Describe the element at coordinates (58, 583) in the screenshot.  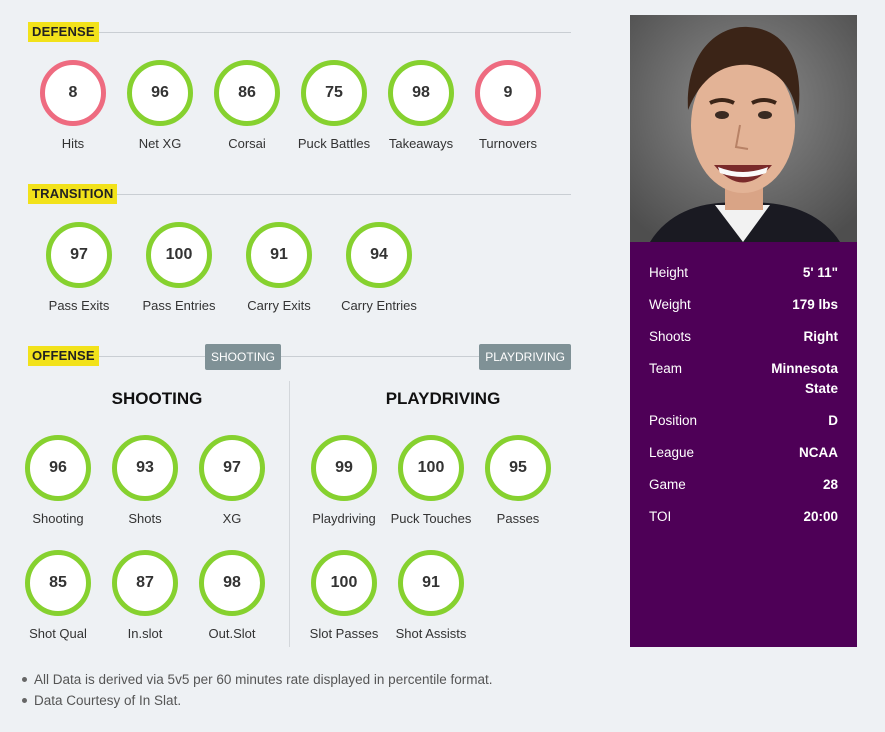
I see `stat-ring: 85` at that location.